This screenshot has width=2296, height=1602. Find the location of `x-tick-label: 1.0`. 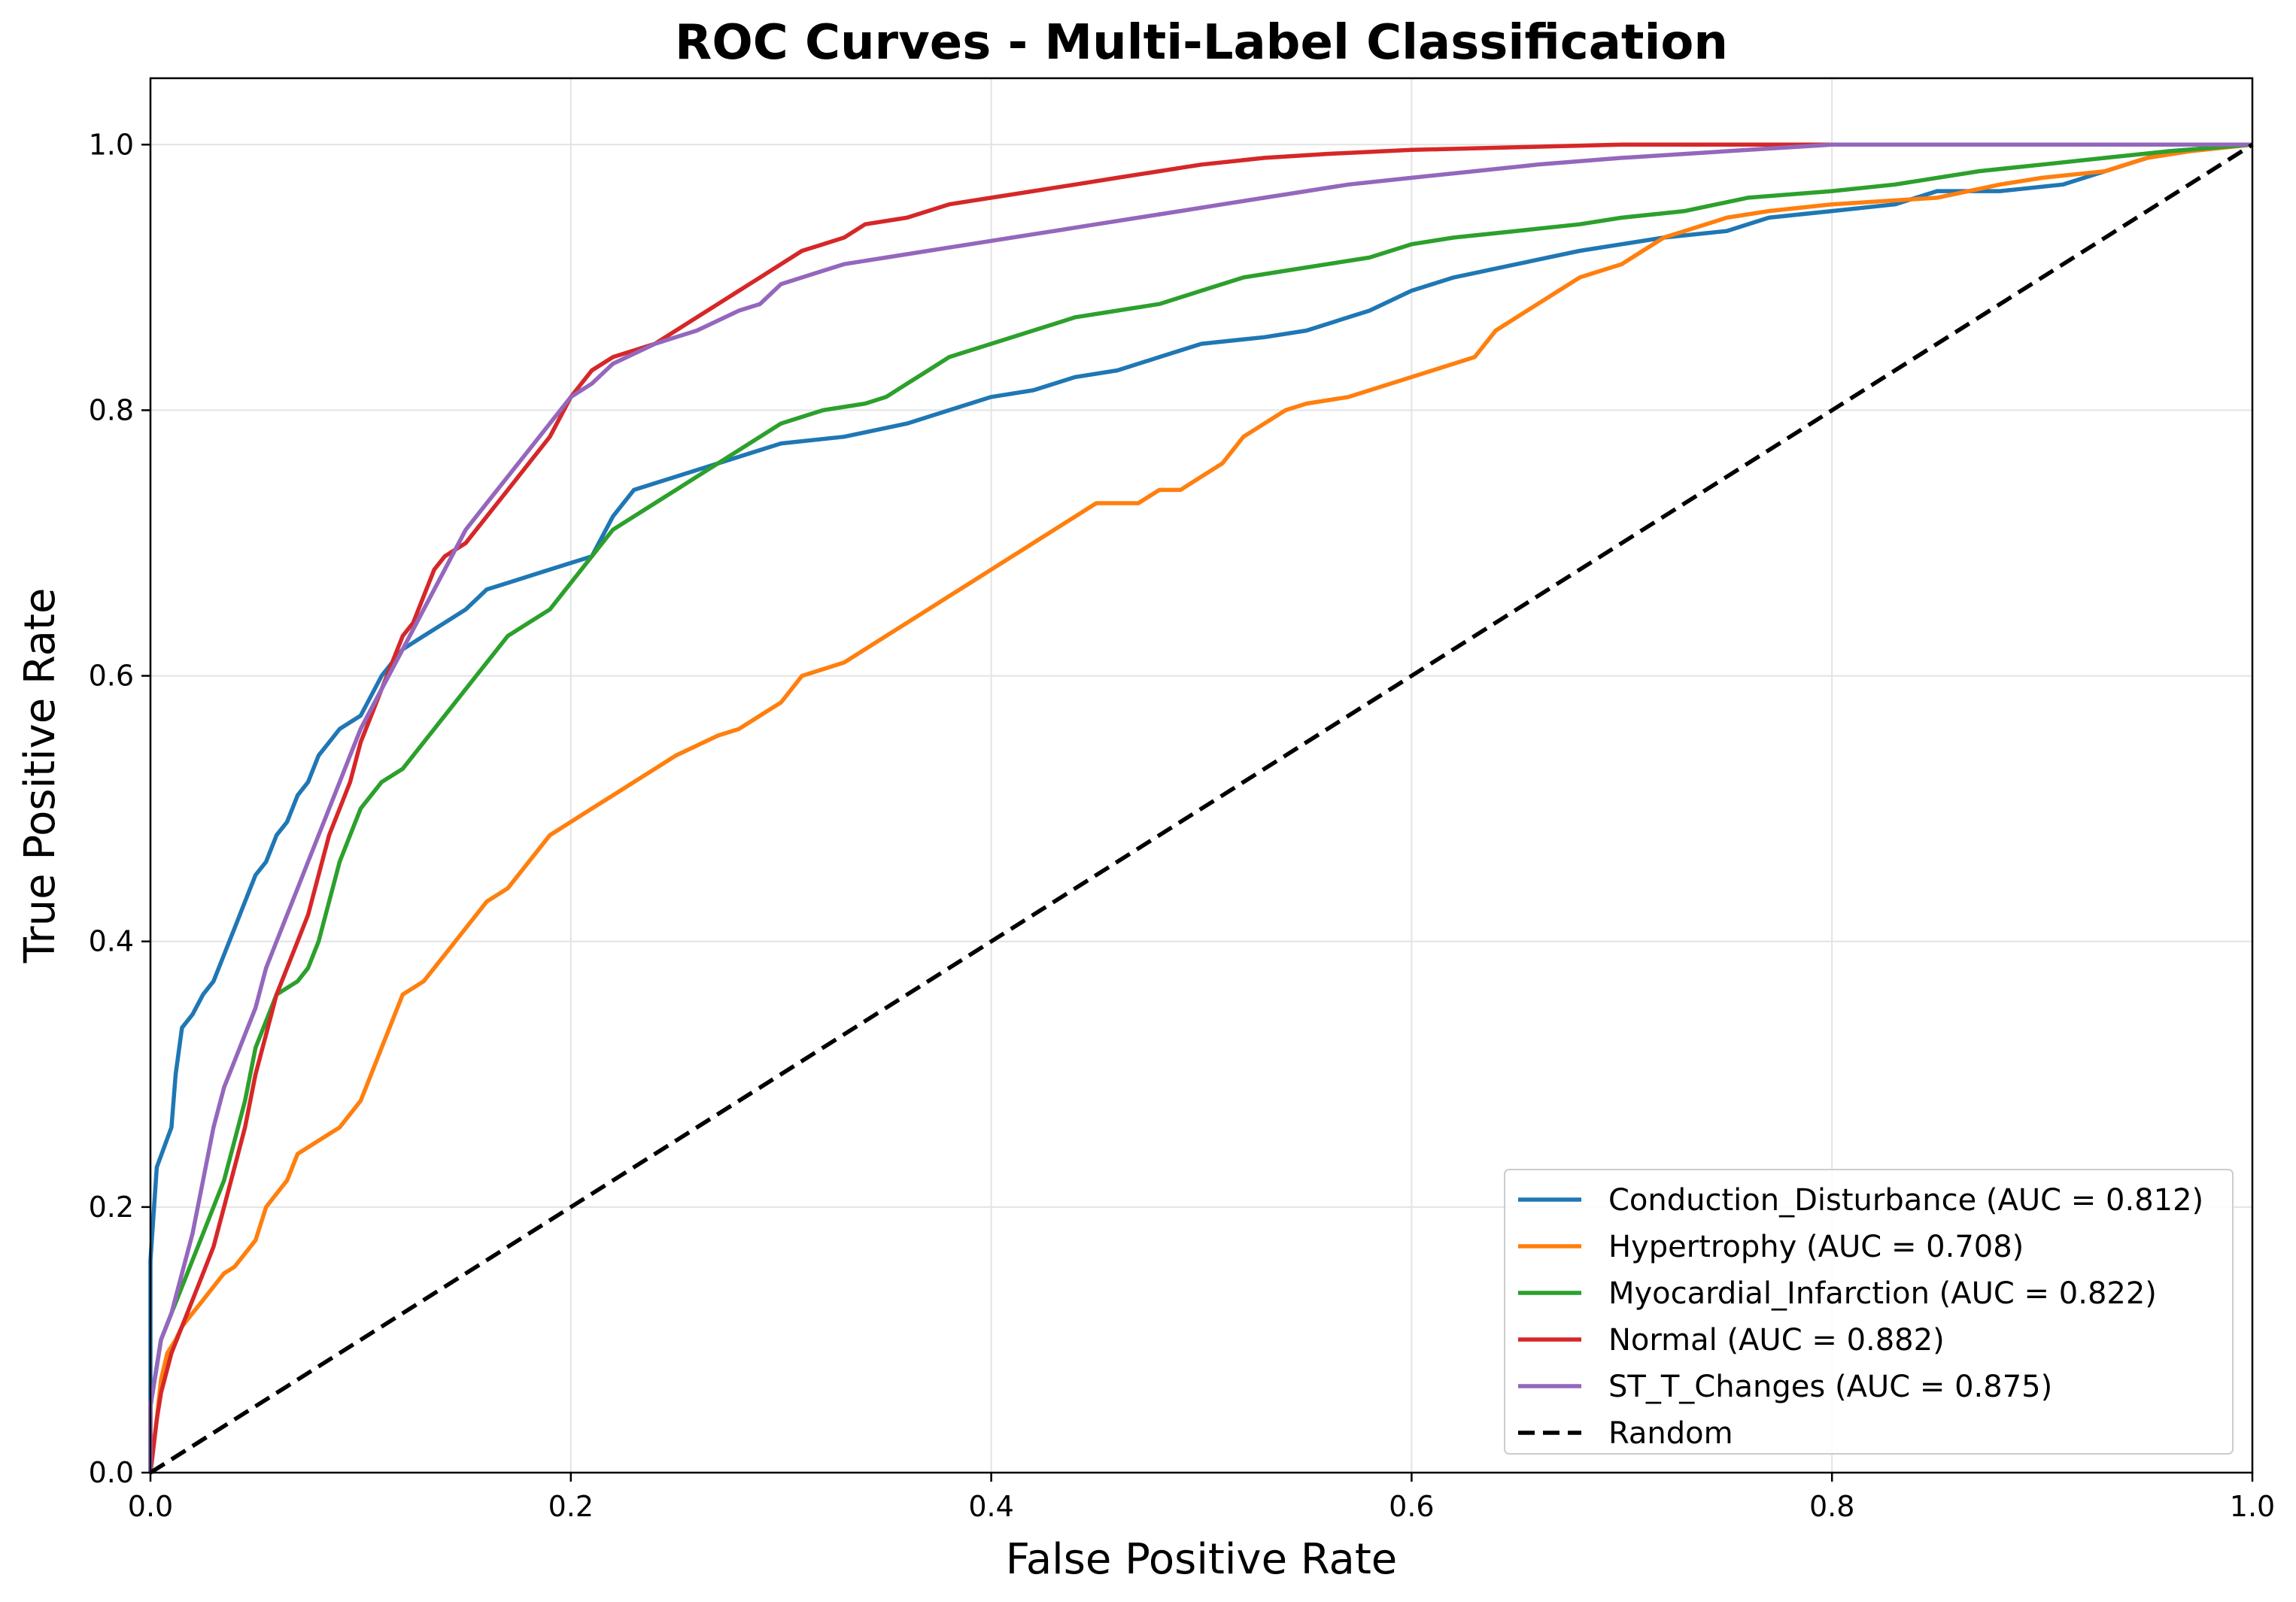

x-tick-label: 1.0 is located at coordinates (2252, 1506).